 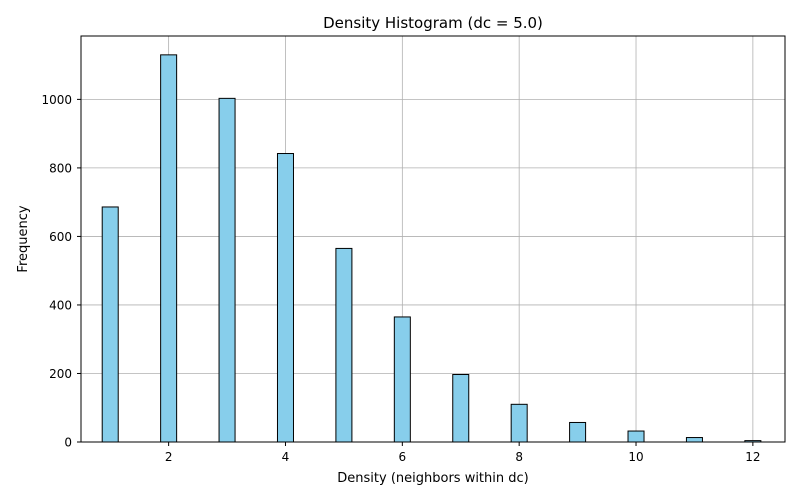 What do you see at coordinates (433, 23) in the screenshot?
I see `chart-title: Density Histogram (dc = 5.0)` at bounding box center [433, 23].